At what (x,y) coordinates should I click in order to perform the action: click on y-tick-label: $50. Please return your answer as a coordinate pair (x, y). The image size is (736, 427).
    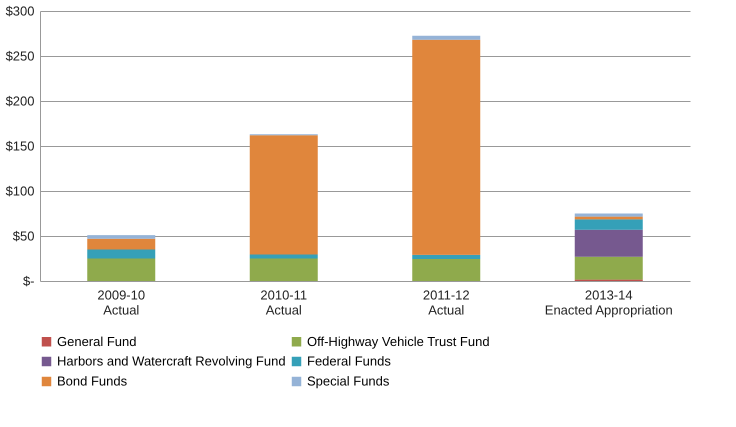
    Looking at the image, I should click on (23, 236).